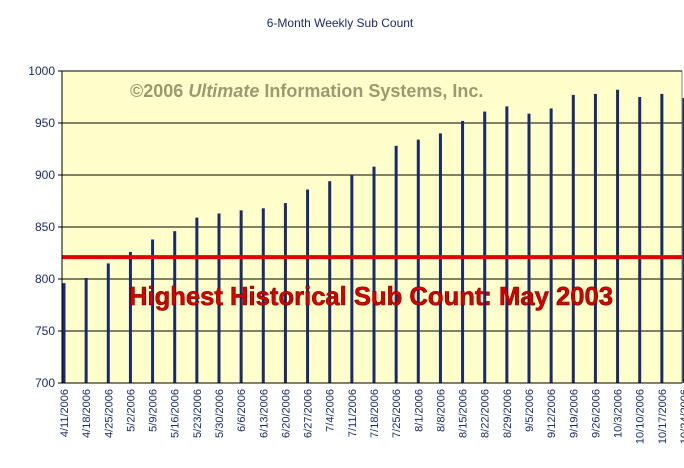 The height and width of the screenshot is (468, 684). I want to click on x-tick-label: 9/5/2006, so click(530, 410).